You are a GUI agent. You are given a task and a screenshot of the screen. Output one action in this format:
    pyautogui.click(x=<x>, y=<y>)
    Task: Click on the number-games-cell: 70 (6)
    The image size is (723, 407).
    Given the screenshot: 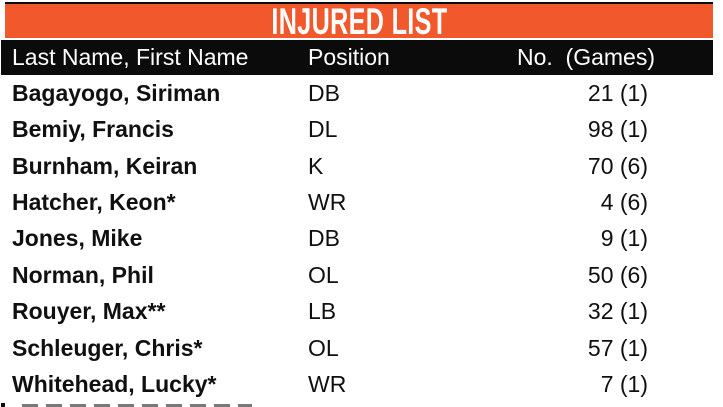 What is the action you would take?
    pyautogui.click(x=617, y=165)
    